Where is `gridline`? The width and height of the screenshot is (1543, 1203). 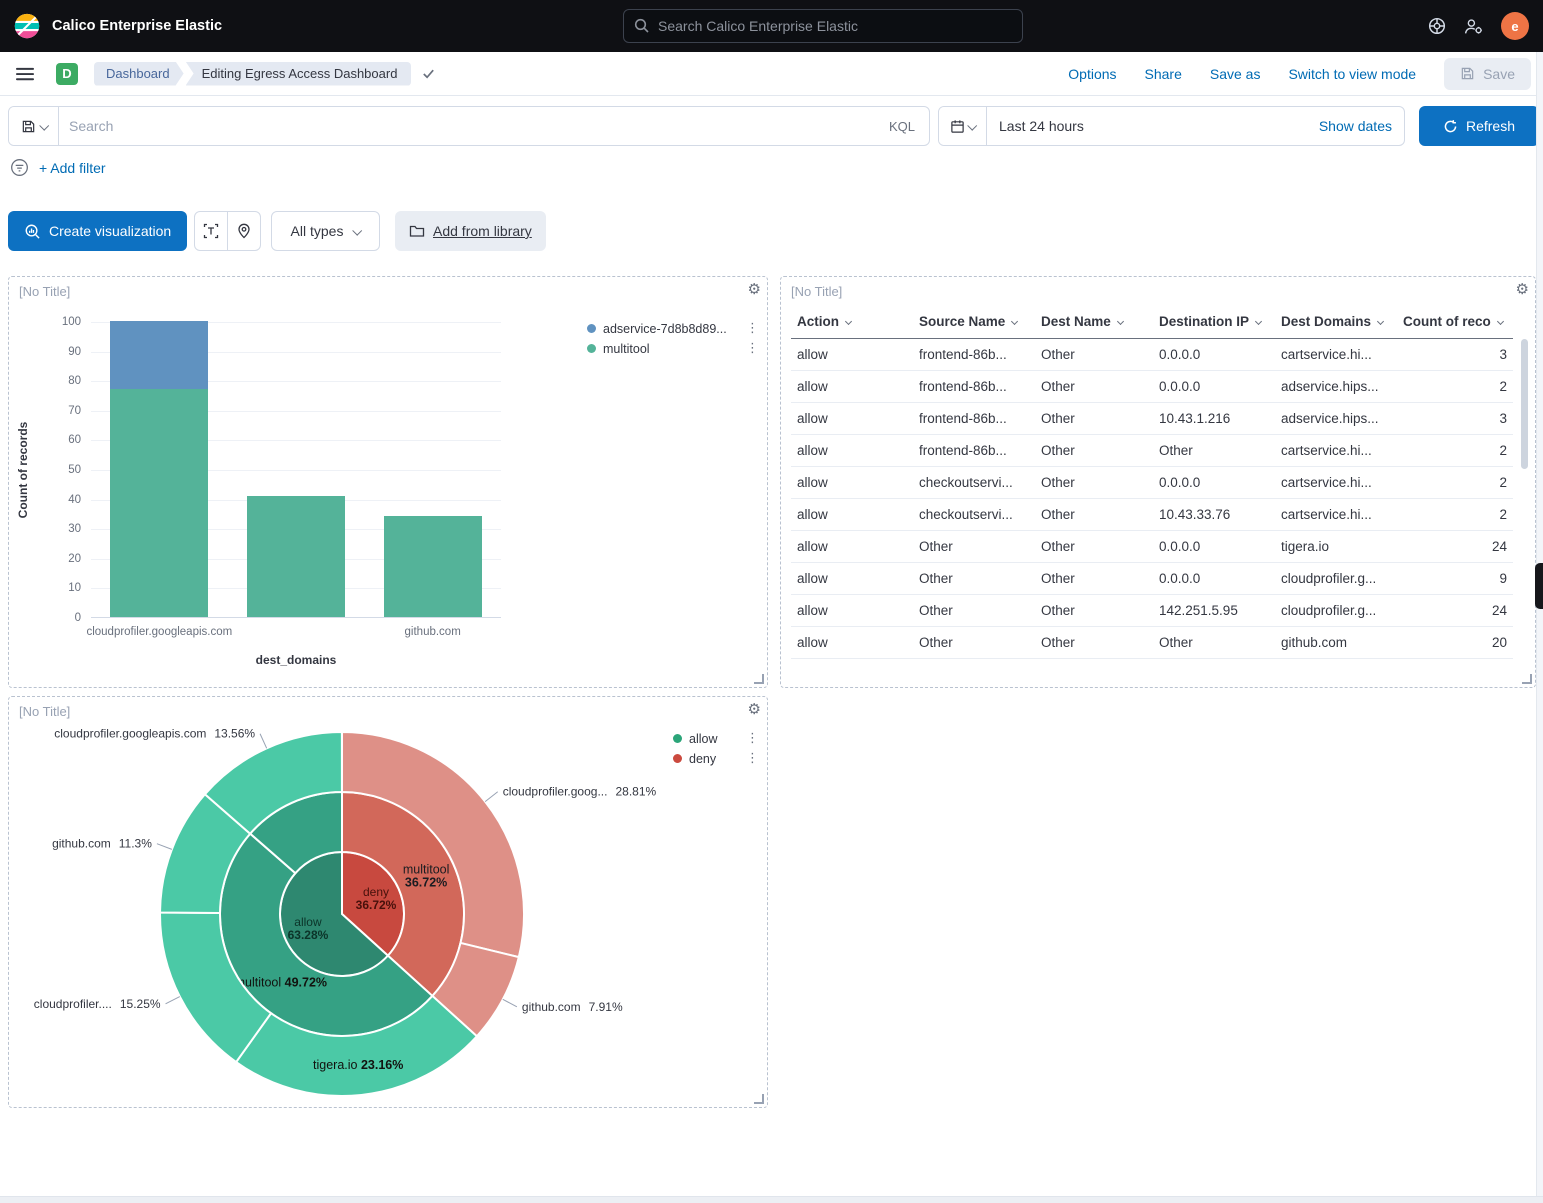
gridline is located at coordinates (296, 382).